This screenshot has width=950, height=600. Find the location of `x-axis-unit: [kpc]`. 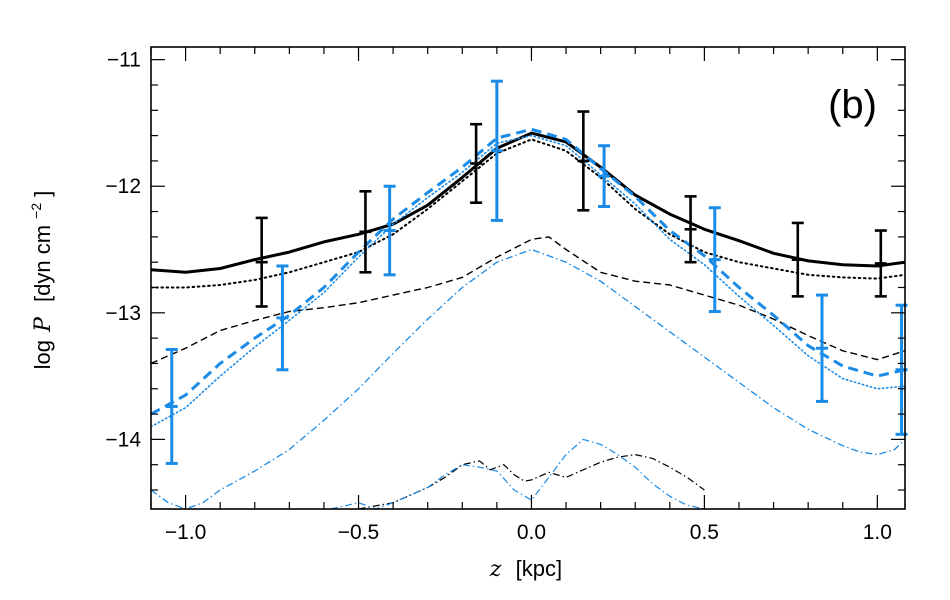

x-axis-unit: [kpc] is located at coordinates (539, 568).